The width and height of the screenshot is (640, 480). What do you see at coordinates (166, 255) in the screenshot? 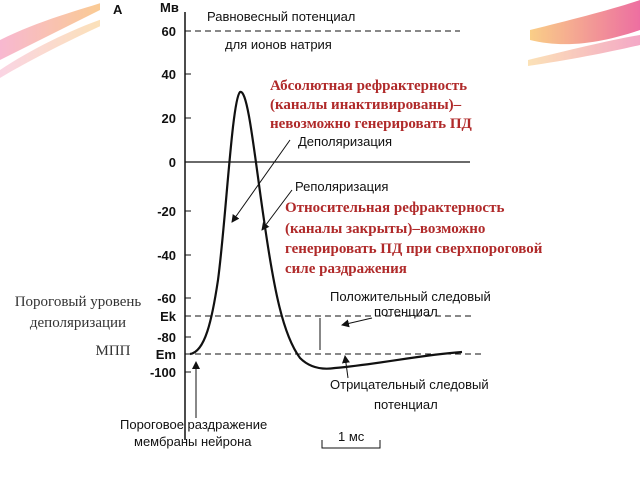
I see `y-tick-label: -40` at bounding box center [166, 255].